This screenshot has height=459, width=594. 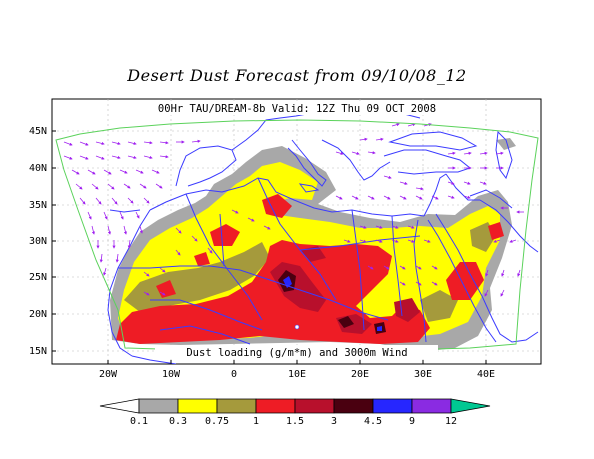 I want to click on colorbar-label: 0.1, so click(x=139, y=421).